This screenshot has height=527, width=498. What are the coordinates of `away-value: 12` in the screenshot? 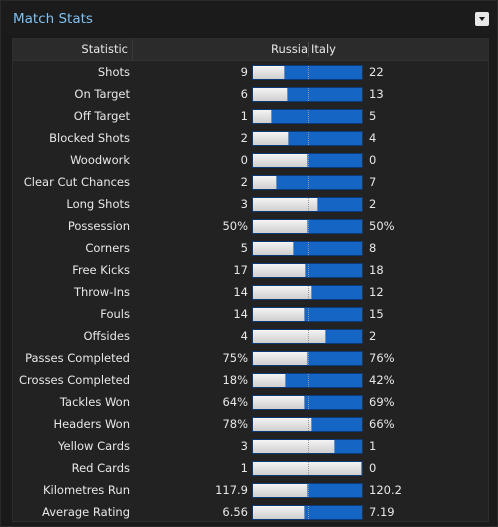 It's located at (376, 292).